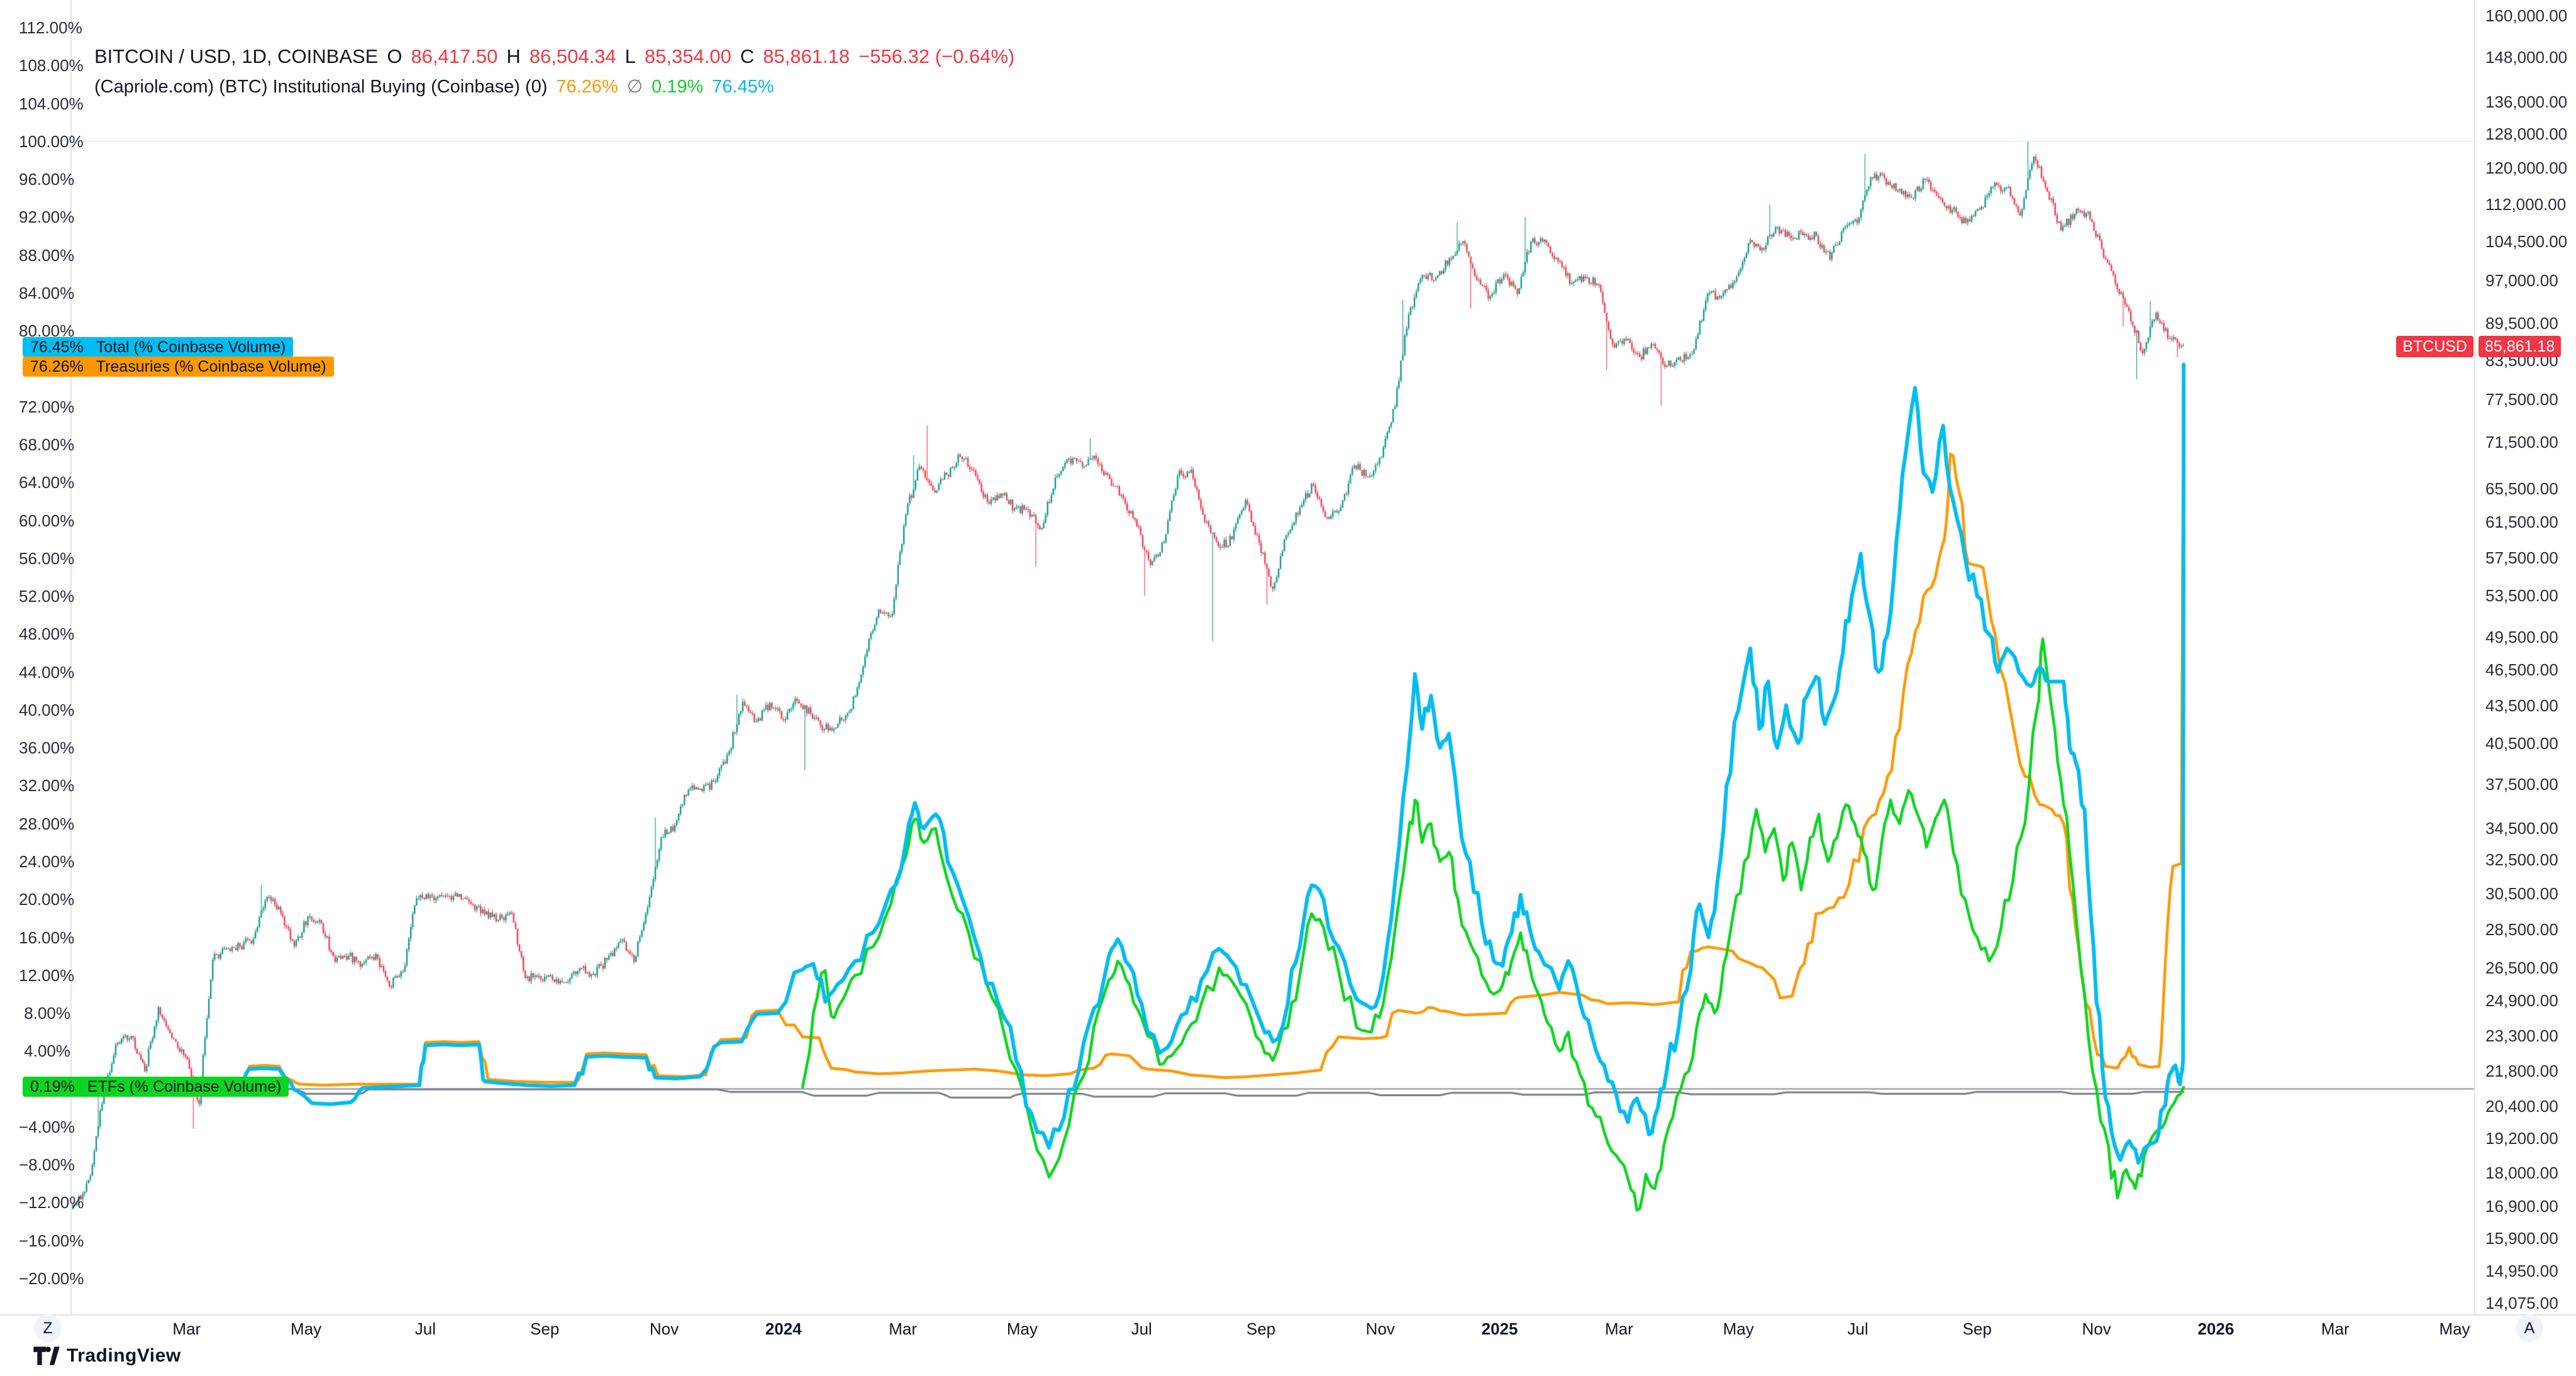 The height and width of the screenshot is (1376, 2576). I want to click on percent-axis-label: 104.00%, so click(51, 103).